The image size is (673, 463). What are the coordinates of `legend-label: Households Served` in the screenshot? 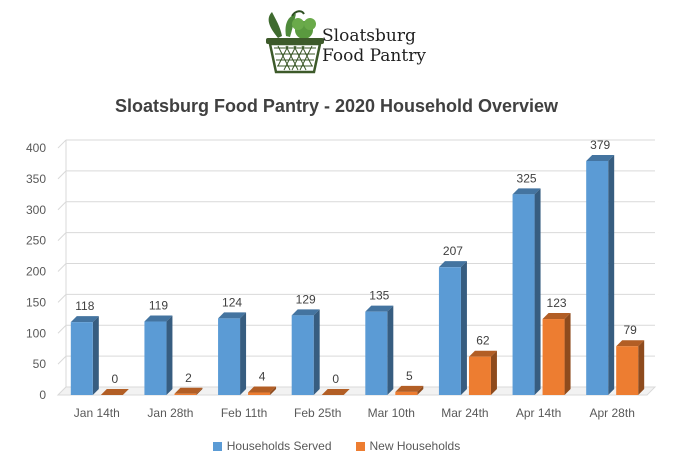 It's located at (279, 446).